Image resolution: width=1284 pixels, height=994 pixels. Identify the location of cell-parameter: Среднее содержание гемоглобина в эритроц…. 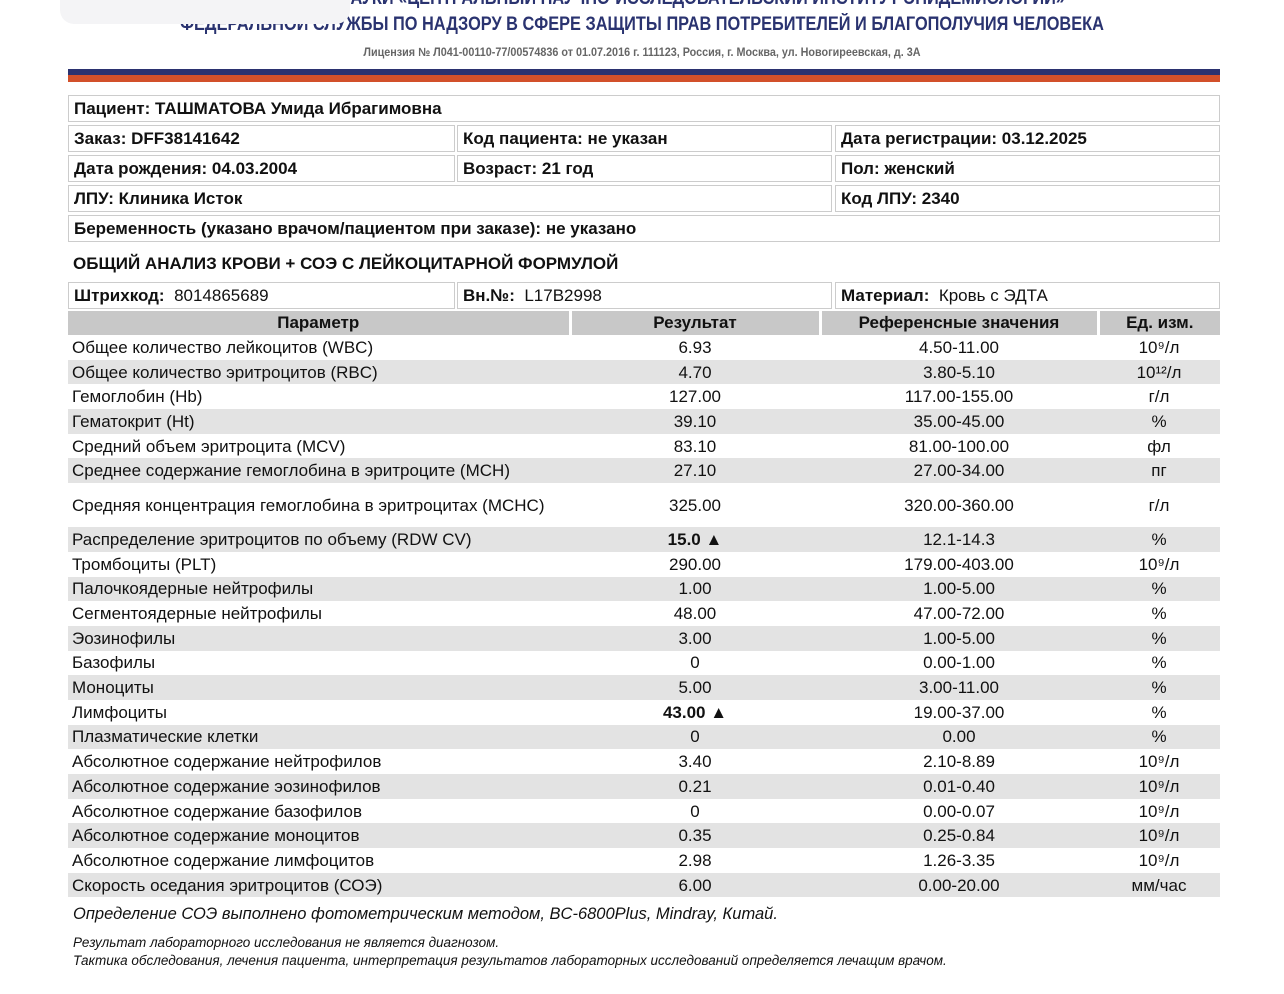
(319, 471).